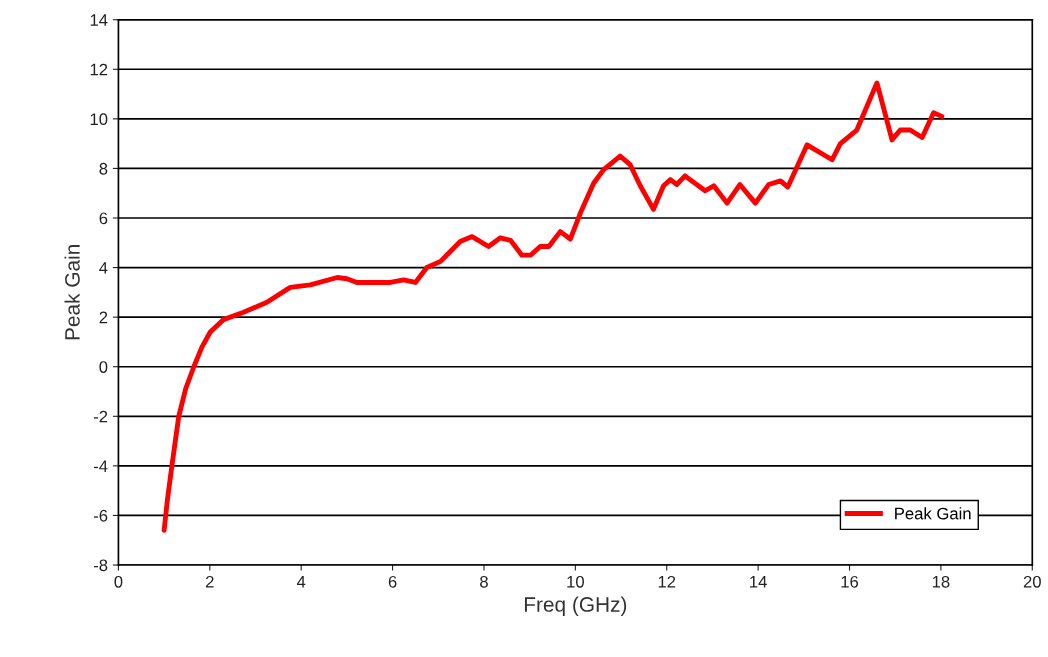 The height and width of the screenshot is (657, 1048). Describe the element at coordinates (575, 581) in the screenshot. I see `x-tick-label: 10` at that location.